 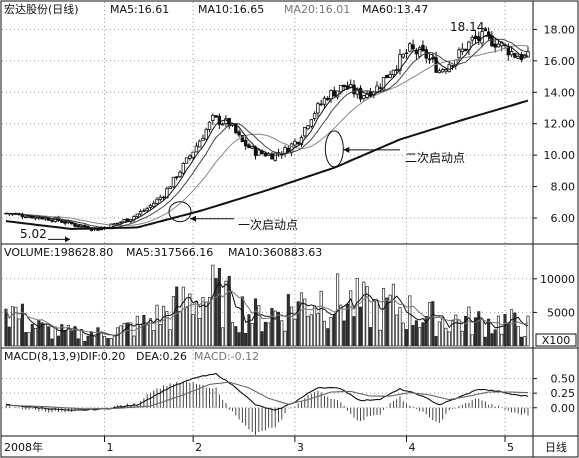 I want to click on price-title: 宏达股份(日线), so click(x=41, y=9).